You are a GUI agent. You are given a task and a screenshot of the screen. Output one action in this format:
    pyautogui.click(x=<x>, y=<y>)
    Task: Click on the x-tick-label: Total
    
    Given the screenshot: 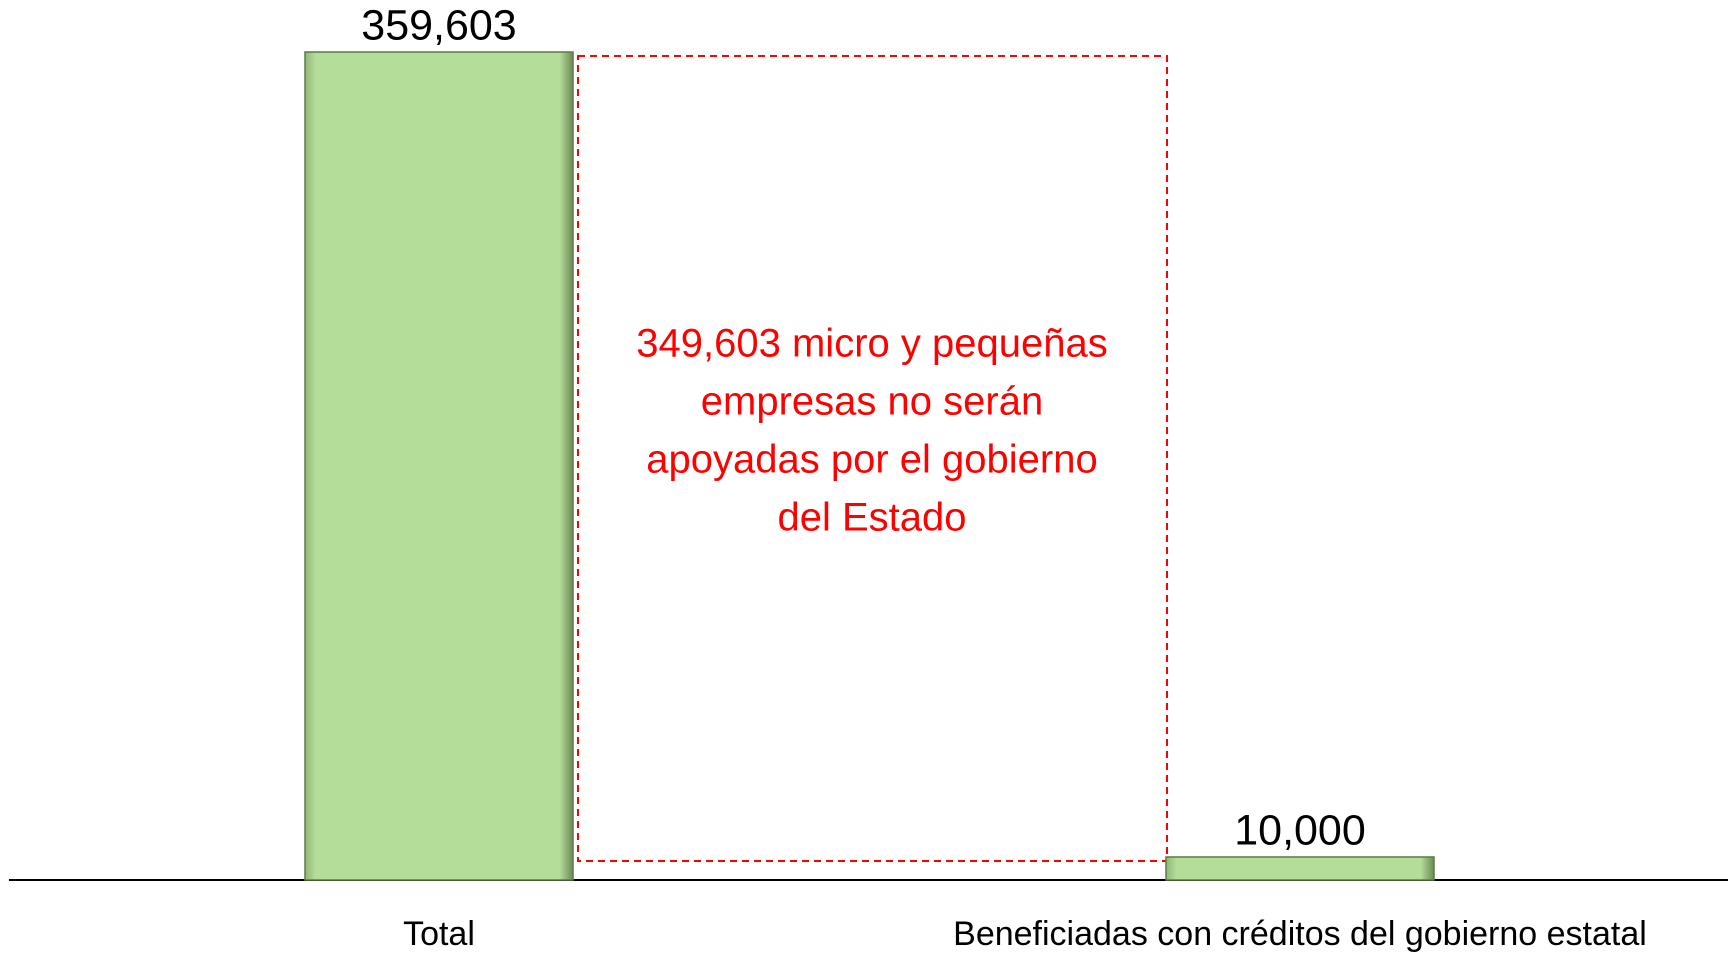 What is the action you would take?
    pyautogui.click(x=439, y=934)
    